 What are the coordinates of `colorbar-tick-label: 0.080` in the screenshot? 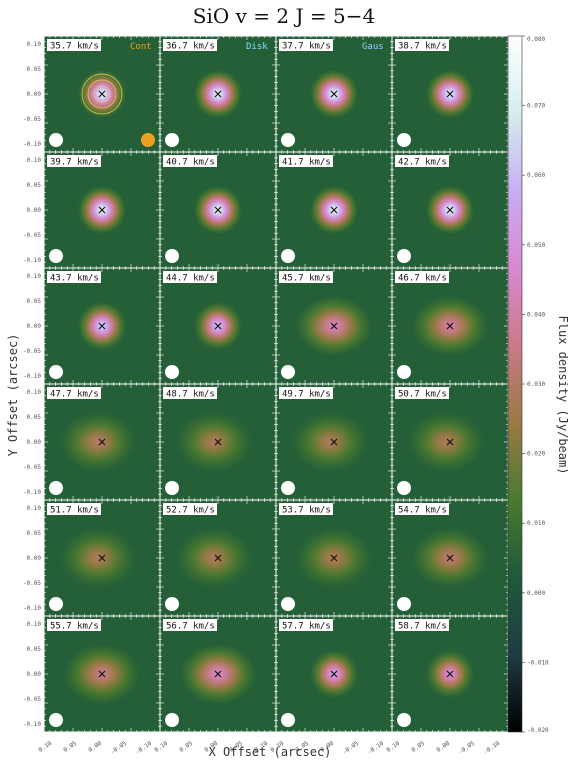 It's located at (536, 39).